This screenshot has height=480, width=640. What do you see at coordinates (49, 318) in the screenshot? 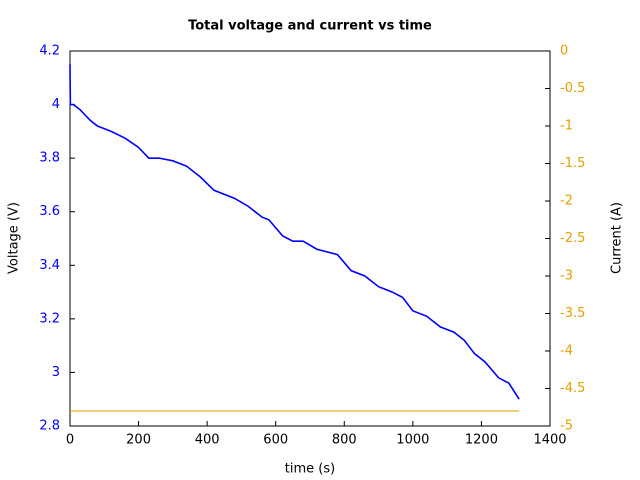
I see `y-tick-label: 3.2` at bounding box center [49, 318].